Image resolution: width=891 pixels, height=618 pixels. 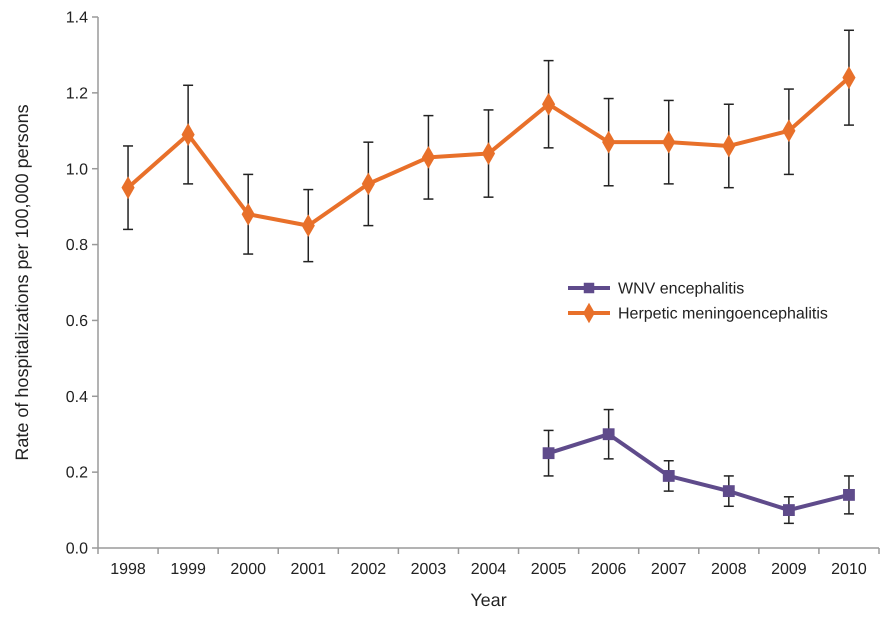 What do you see at coordinates (681, 289) in the screenshot?
I see `legend-label: WNV encephalitis` at bounding box center [681, 289].